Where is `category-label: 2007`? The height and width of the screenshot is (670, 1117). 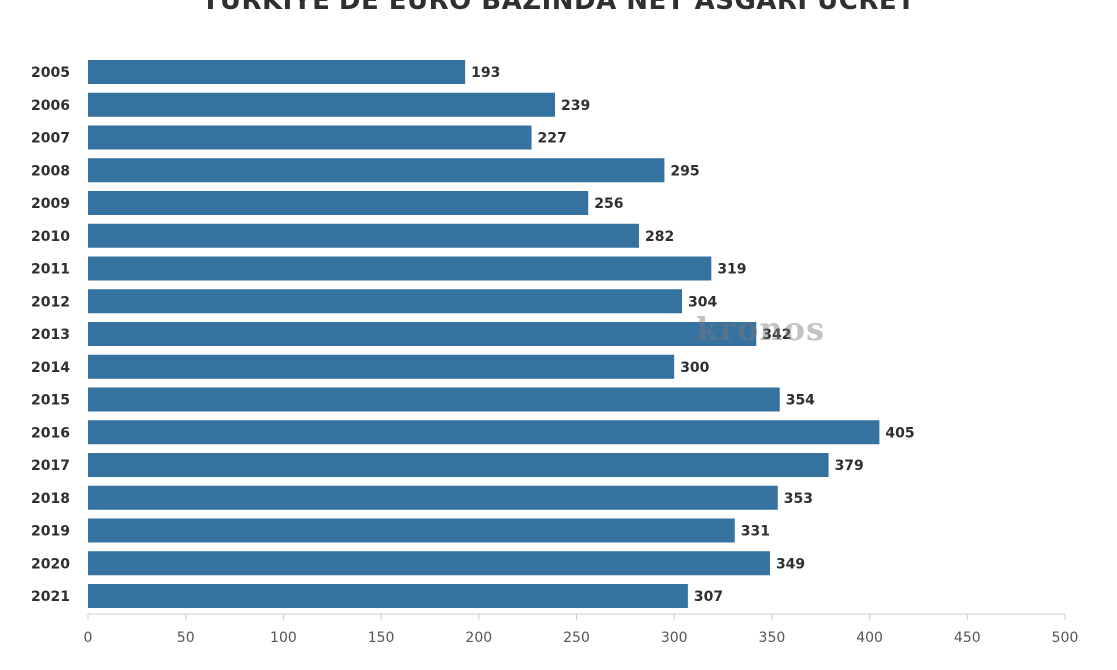
category-label: 2007 is located at coordinates (50, 139).